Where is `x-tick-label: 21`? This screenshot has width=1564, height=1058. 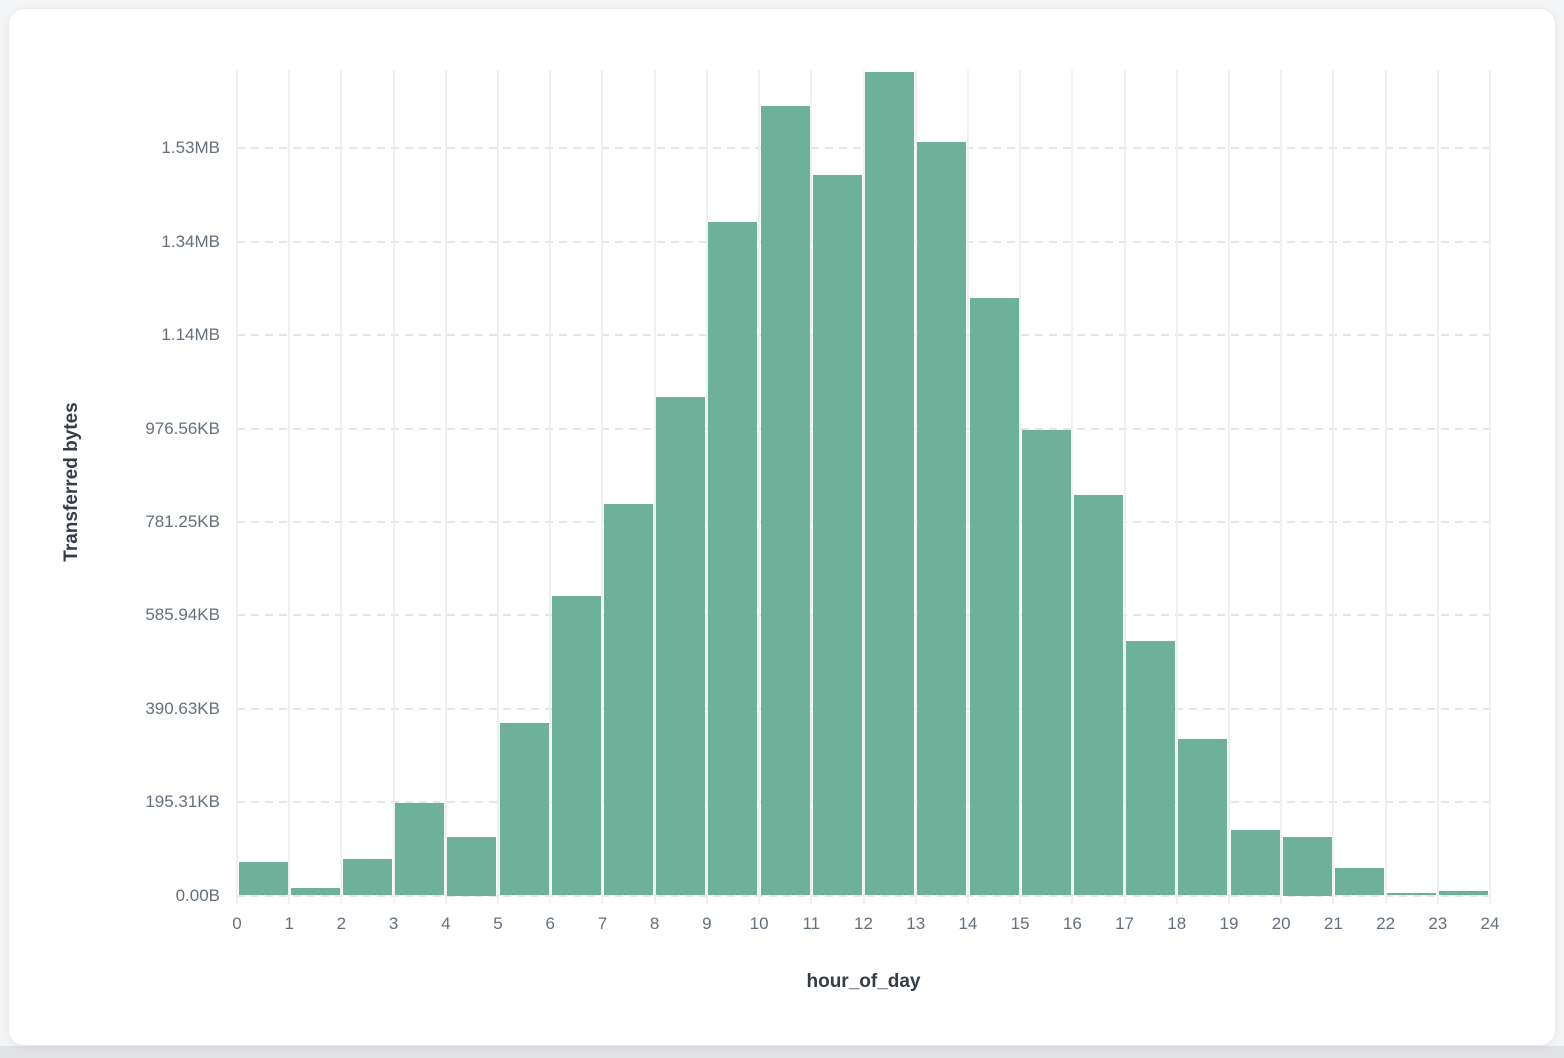 x-tick-label: 21 is located at coordinates (1333, 923).